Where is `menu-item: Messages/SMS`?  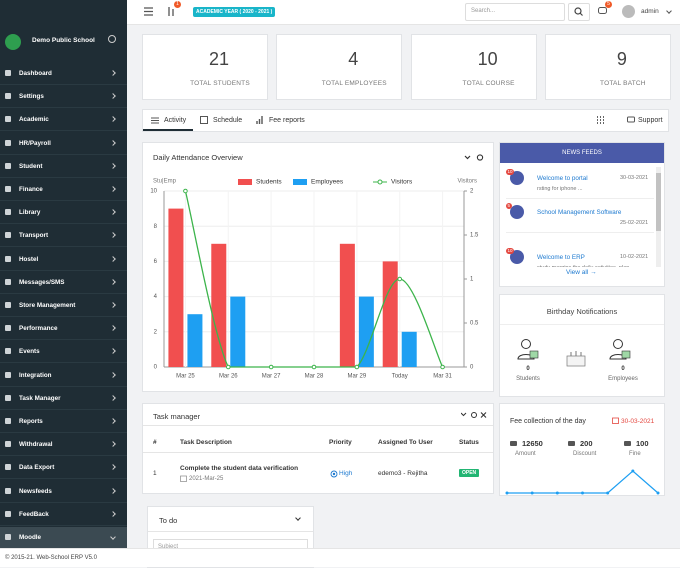
menu-item: Messages/SMS is located at coordinates (63, 283).